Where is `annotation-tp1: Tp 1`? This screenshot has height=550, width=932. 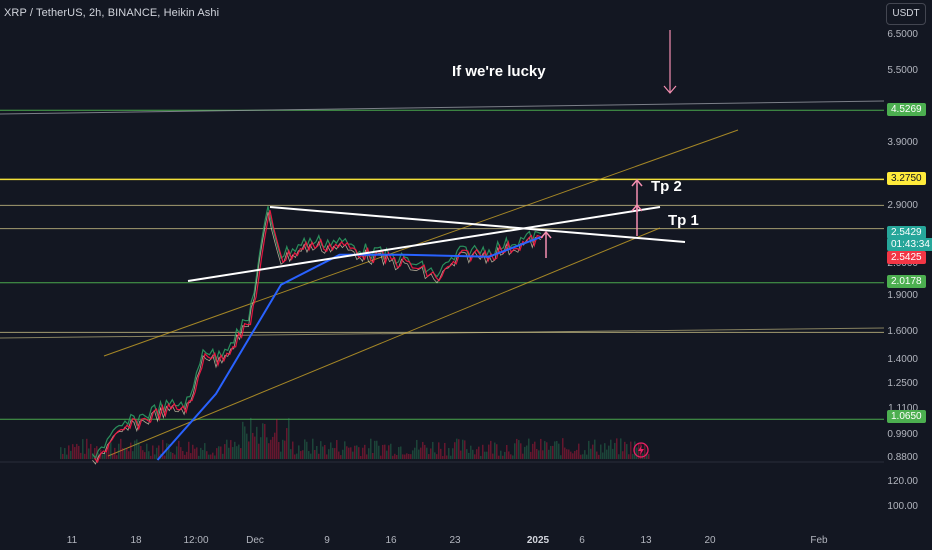
annotation-tp1: Tp 1 is located at coordinates (683, 220).